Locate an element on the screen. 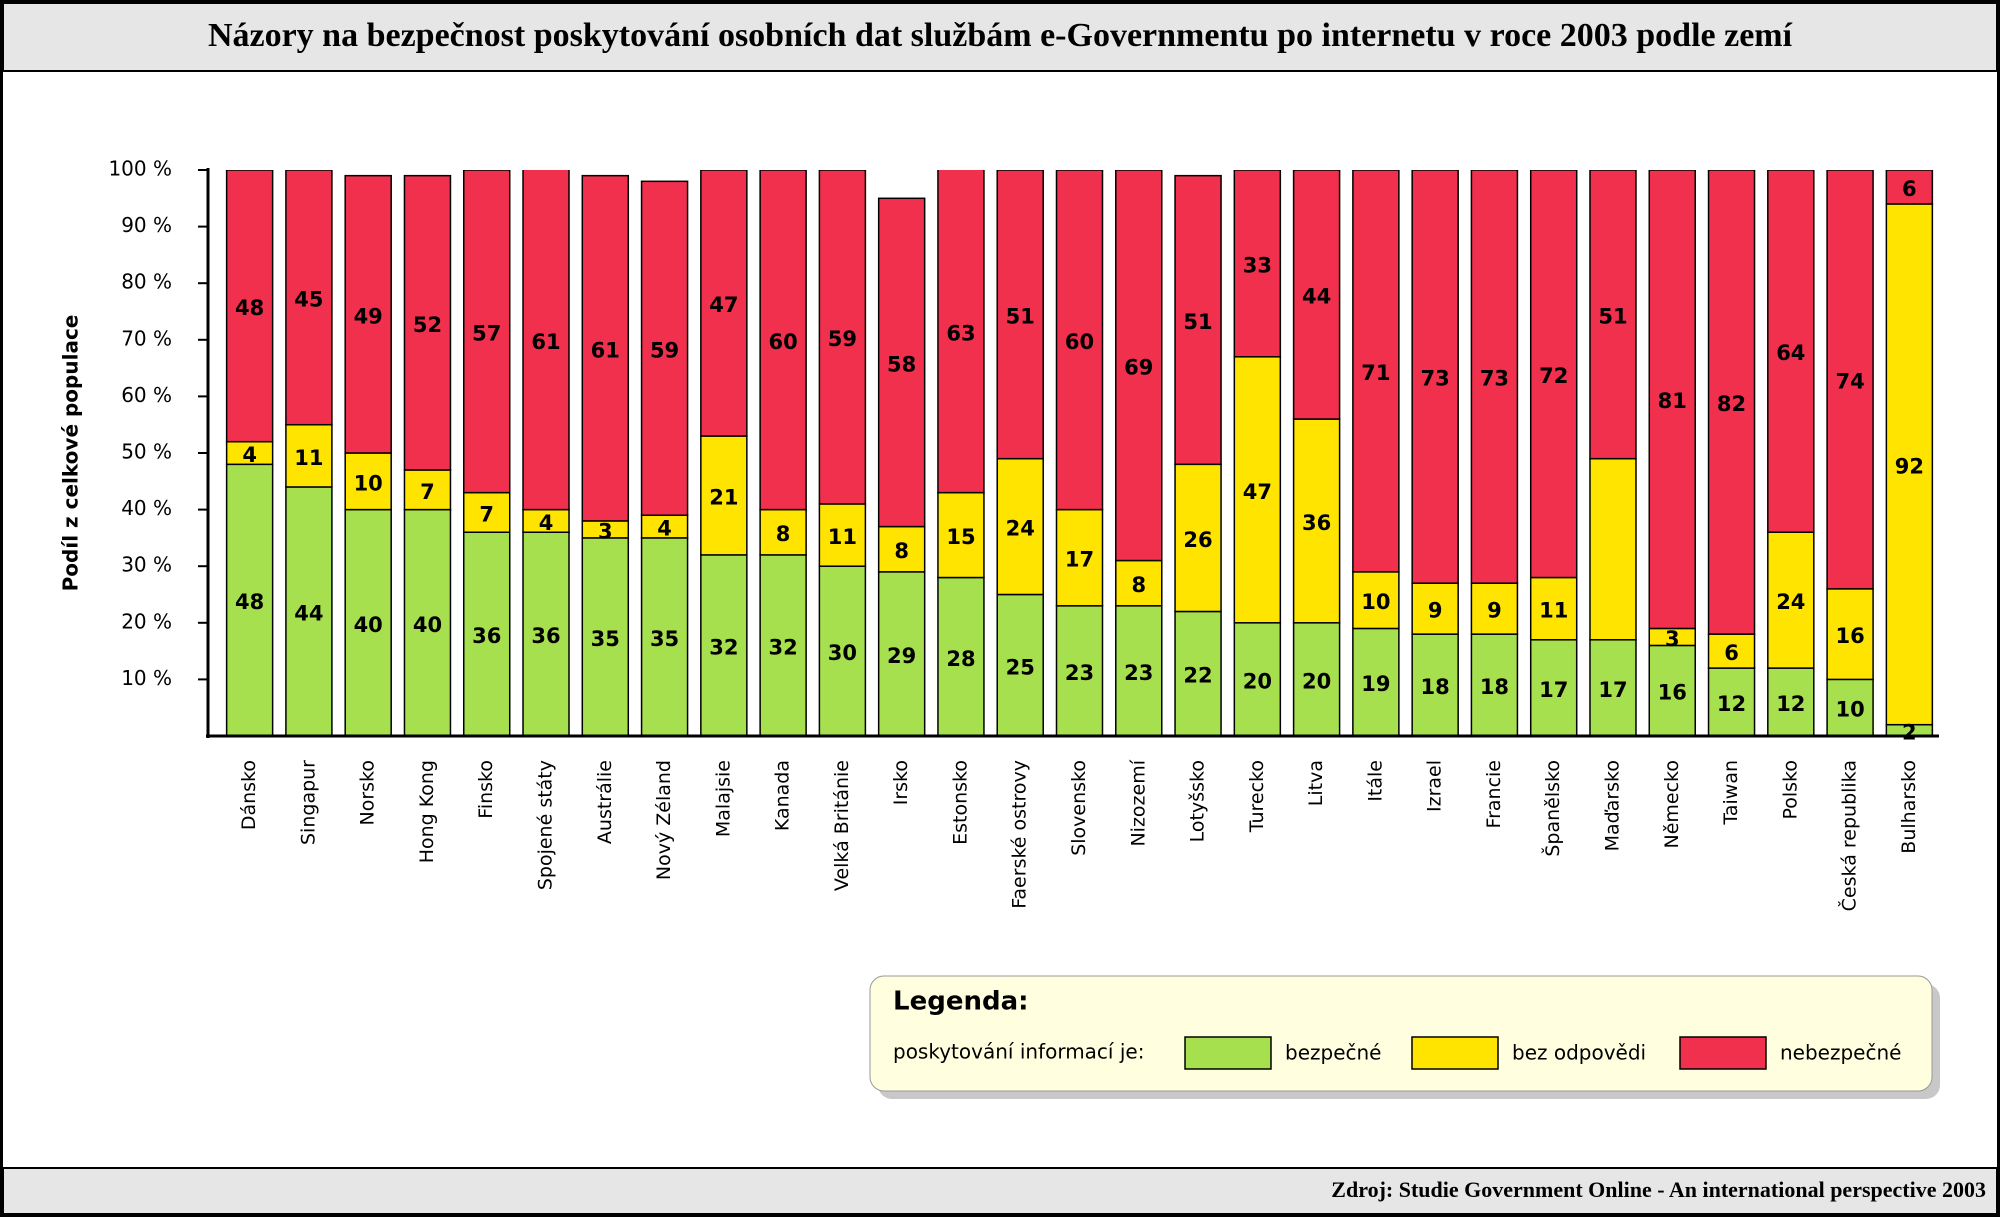 This screenshot has width=2000, height=1217. data-label: 2 is located at coordinates (1909, 732).